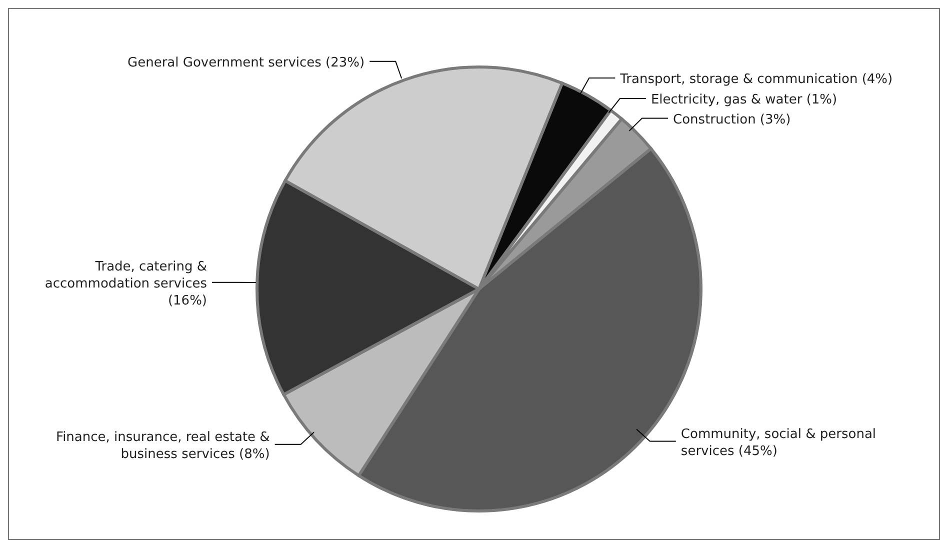 The image size is (947, 547). Describe the element at coordinates (756, 79) in the screenshot. I see `slice-label: Transport, storage & communication (4%)` at that location.